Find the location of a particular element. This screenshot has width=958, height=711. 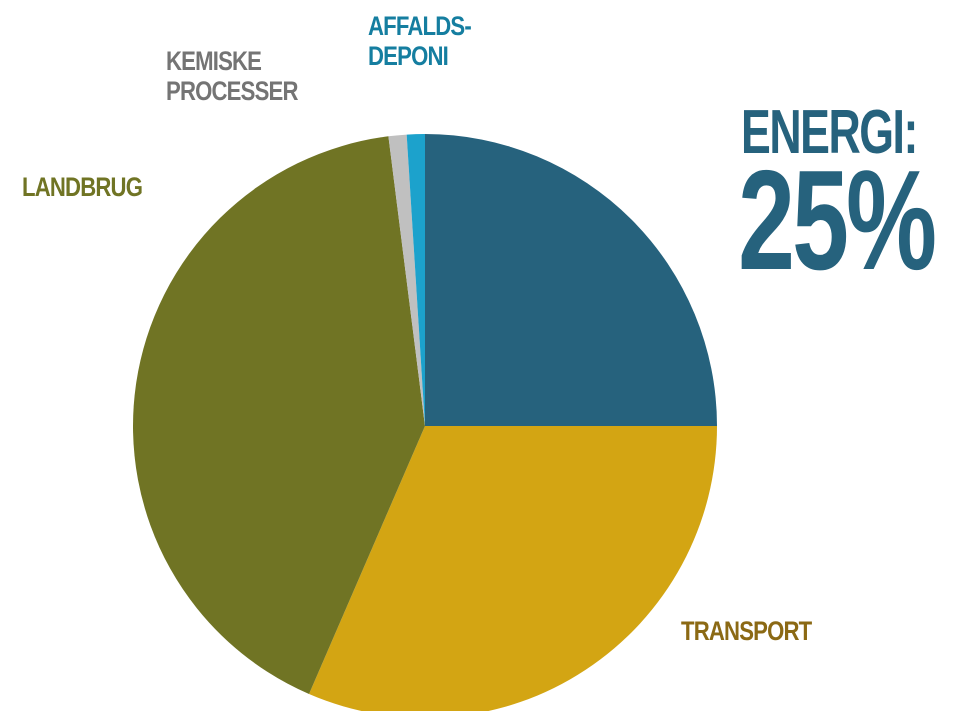

label-kemiske-line2: PROCESSER is located at coordinates (232, 91).